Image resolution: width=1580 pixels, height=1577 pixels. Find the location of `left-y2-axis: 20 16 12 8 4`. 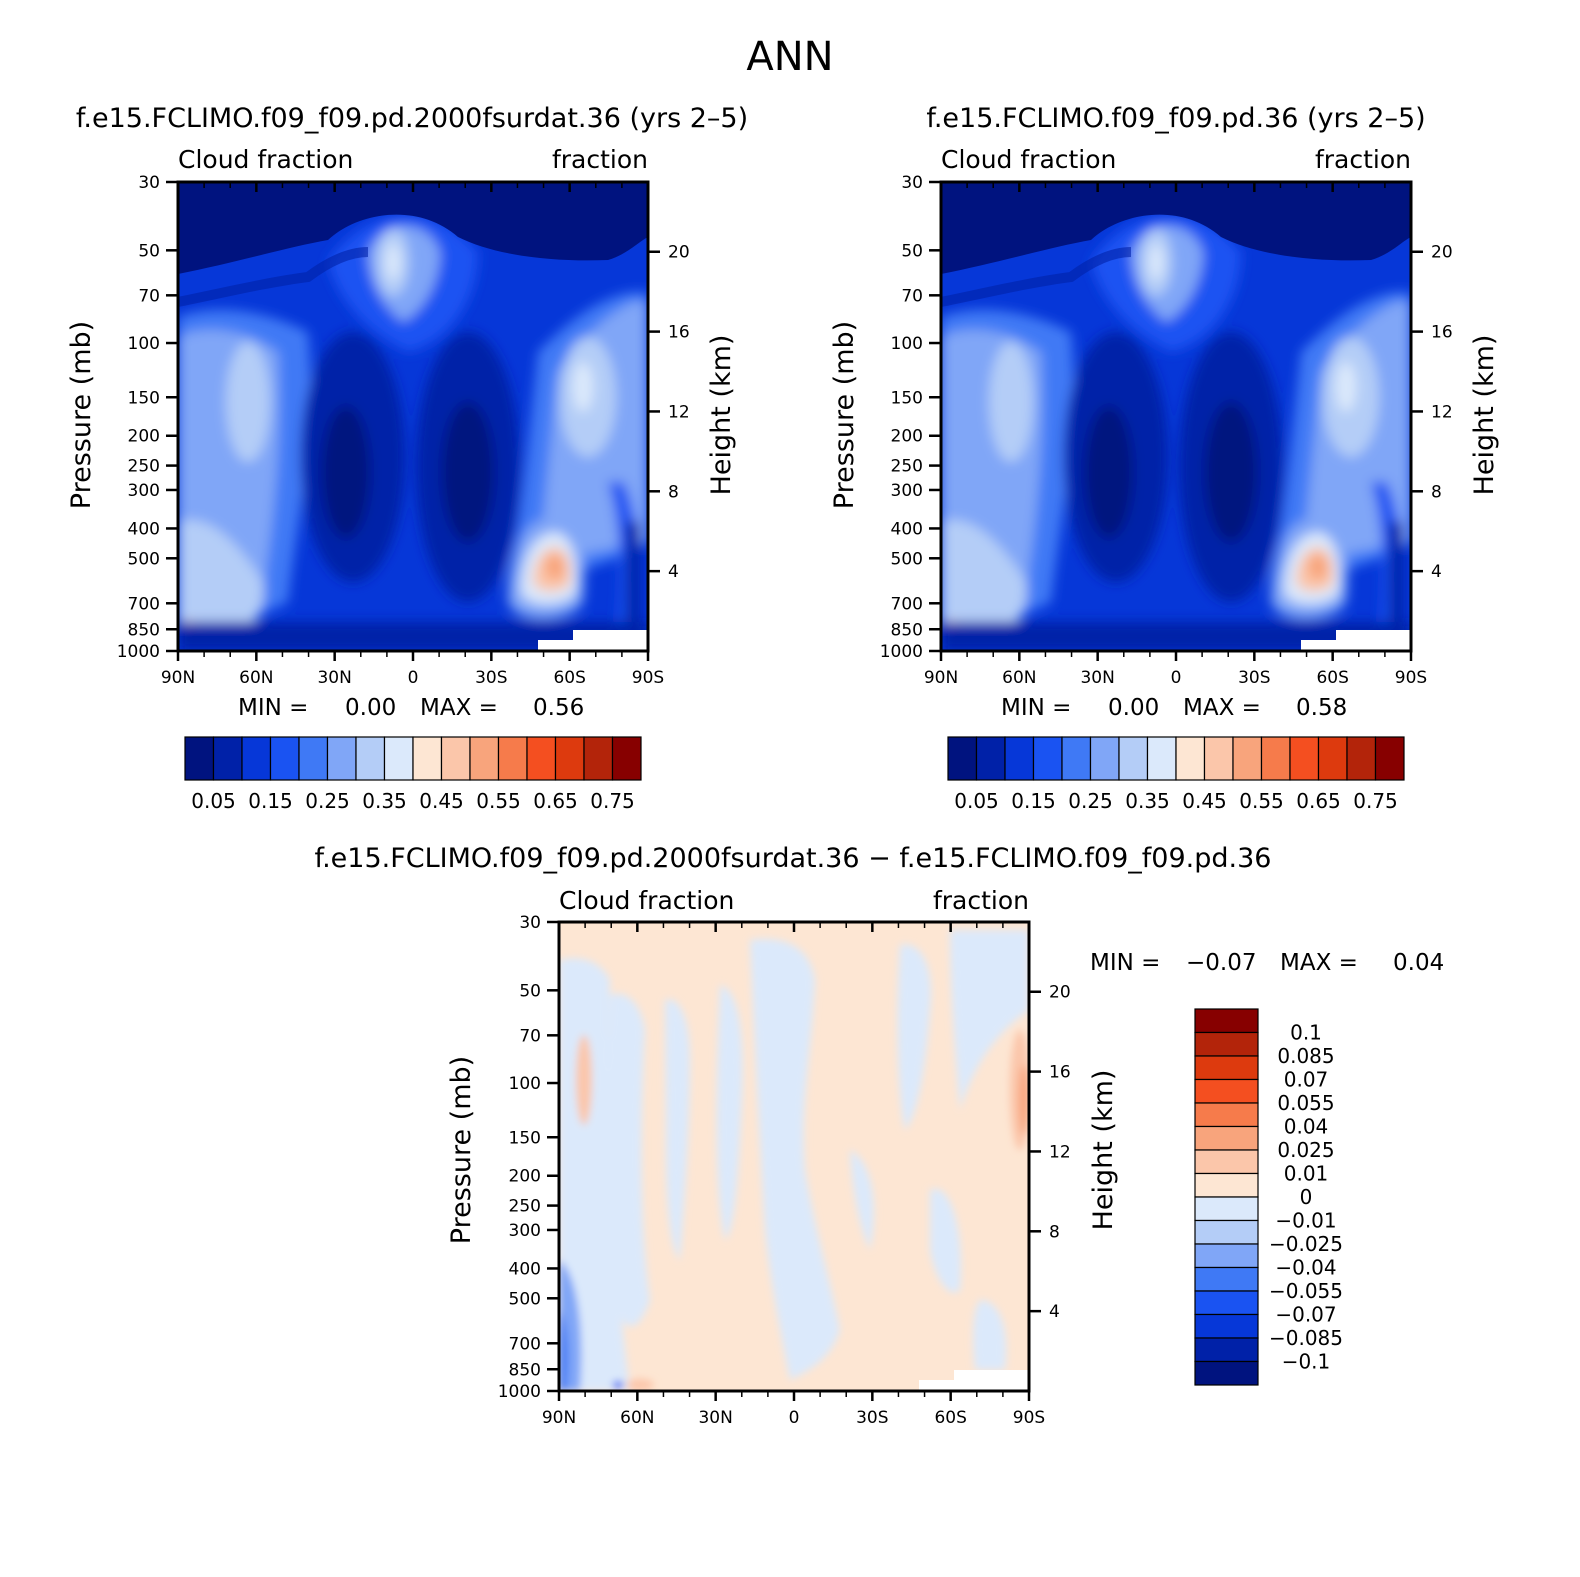

left-y2-axis: 20 16 12 8 4 is located at coordinates (669, 412).